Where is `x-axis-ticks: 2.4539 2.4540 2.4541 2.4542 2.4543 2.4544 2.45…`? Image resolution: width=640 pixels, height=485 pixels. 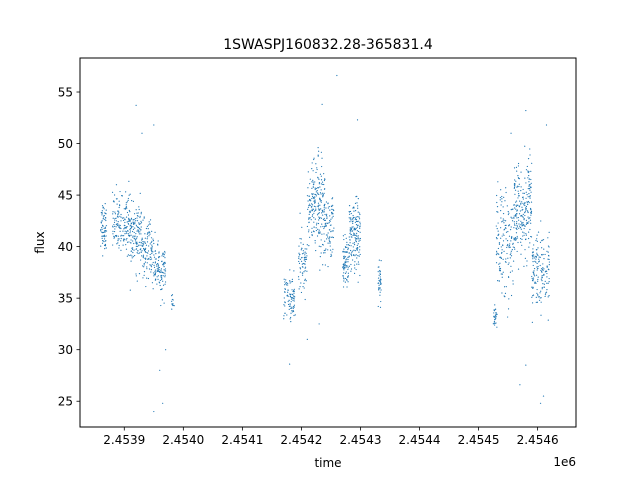 x-axis-ticks: 2.4539 2.4540 2.4541 2.4542 2.4543 2.4544 2.45… is located at coordinates (331, 437).